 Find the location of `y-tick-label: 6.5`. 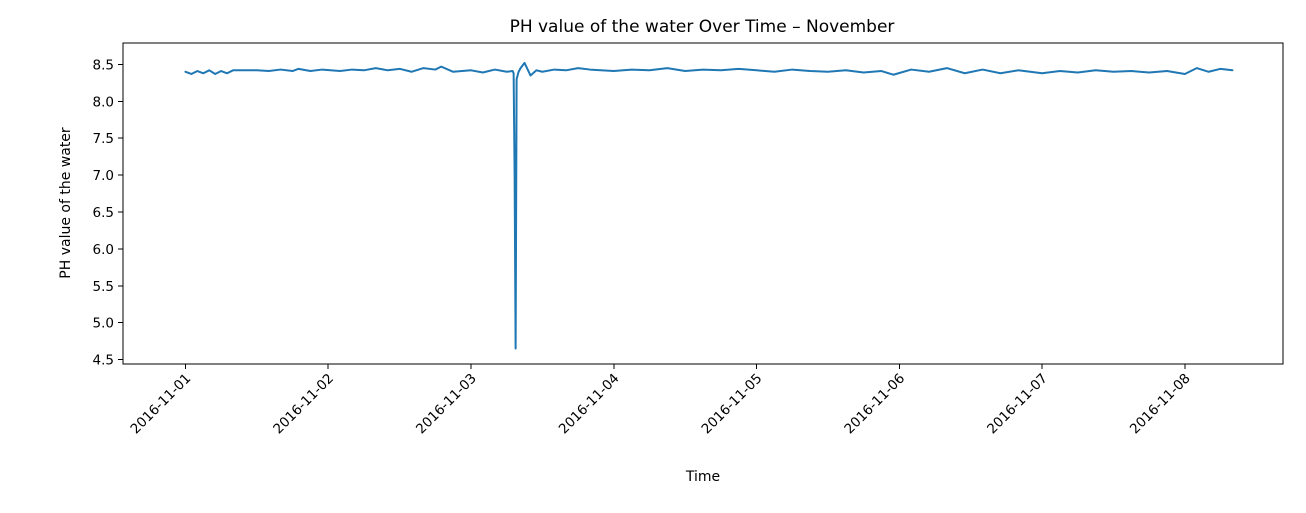

y-tick-label: 6.5 is located at coordinates (103, 213).